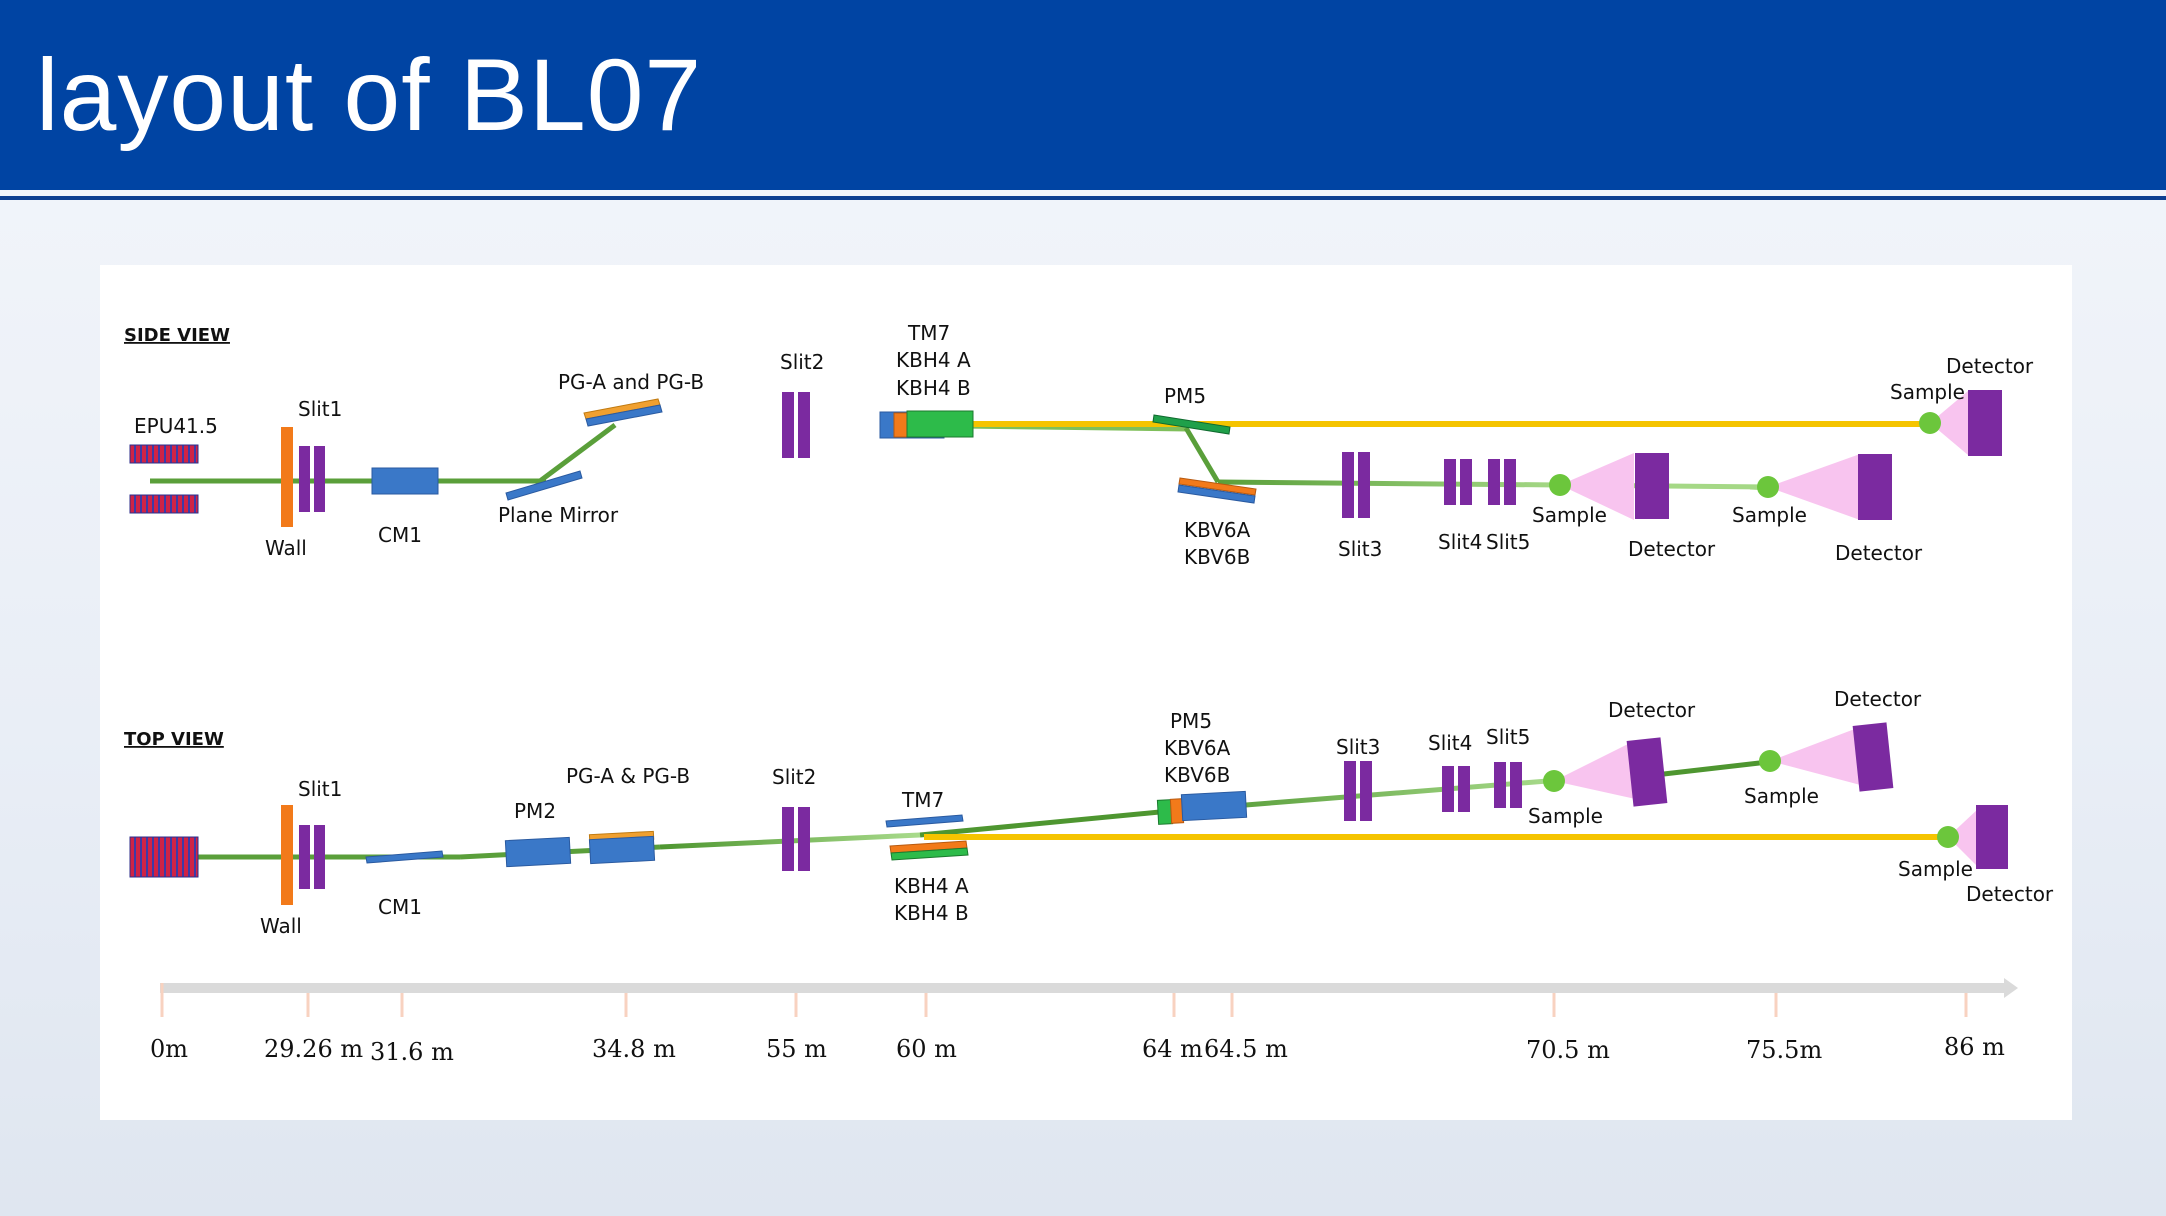  What do you see at coordinates (176, 426) in the screenshot?
I see `side-label-epu: EPU41.5` at bounding box center [176, 426].